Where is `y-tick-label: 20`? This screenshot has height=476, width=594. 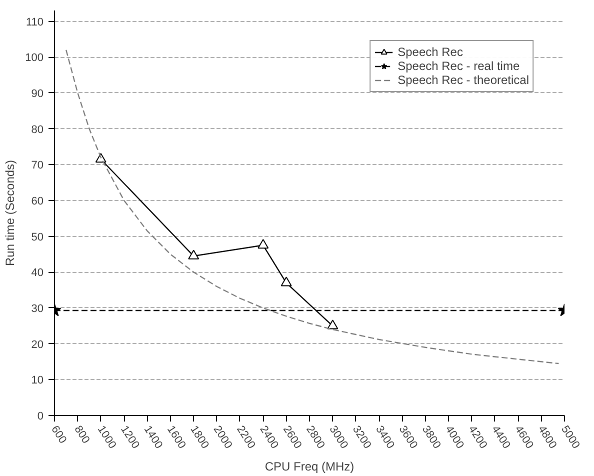
y-tick-label: 20 is located at coordinates (37, 344).